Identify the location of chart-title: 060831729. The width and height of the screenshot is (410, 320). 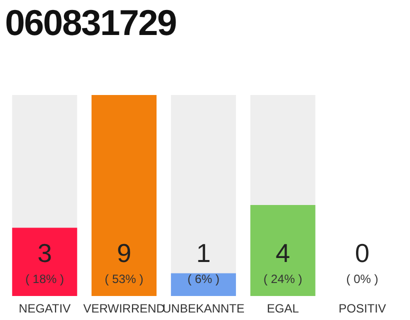
(90, 23).